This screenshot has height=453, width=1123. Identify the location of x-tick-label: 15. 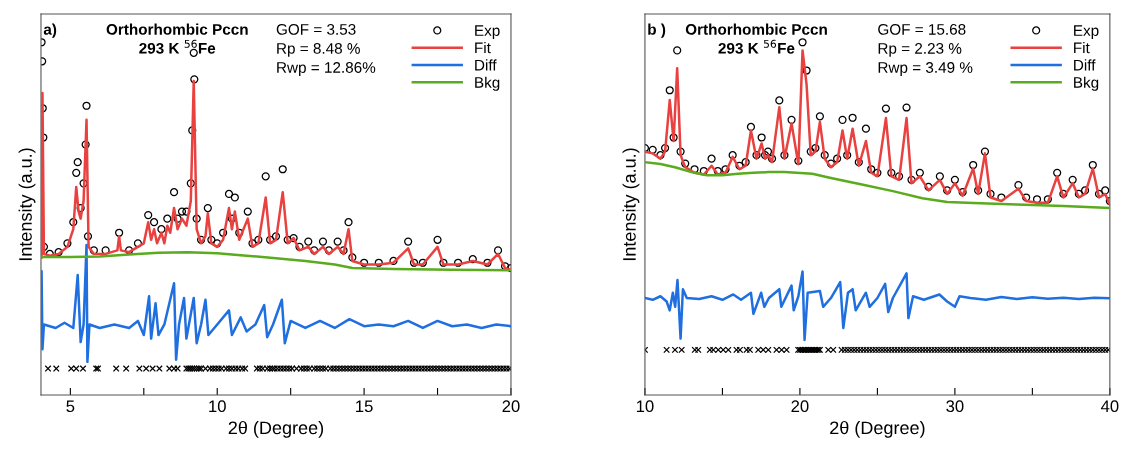
(364, 406).